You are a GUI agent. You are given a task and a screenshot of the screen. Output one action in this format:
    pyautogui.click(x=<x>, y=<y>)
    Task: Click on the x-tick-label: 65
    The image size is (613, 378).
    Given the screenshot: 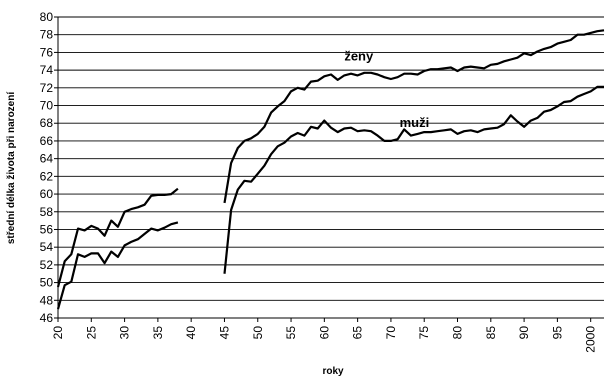 What is the action you would take?
    pyautogui.click(x=358, y=333)
    